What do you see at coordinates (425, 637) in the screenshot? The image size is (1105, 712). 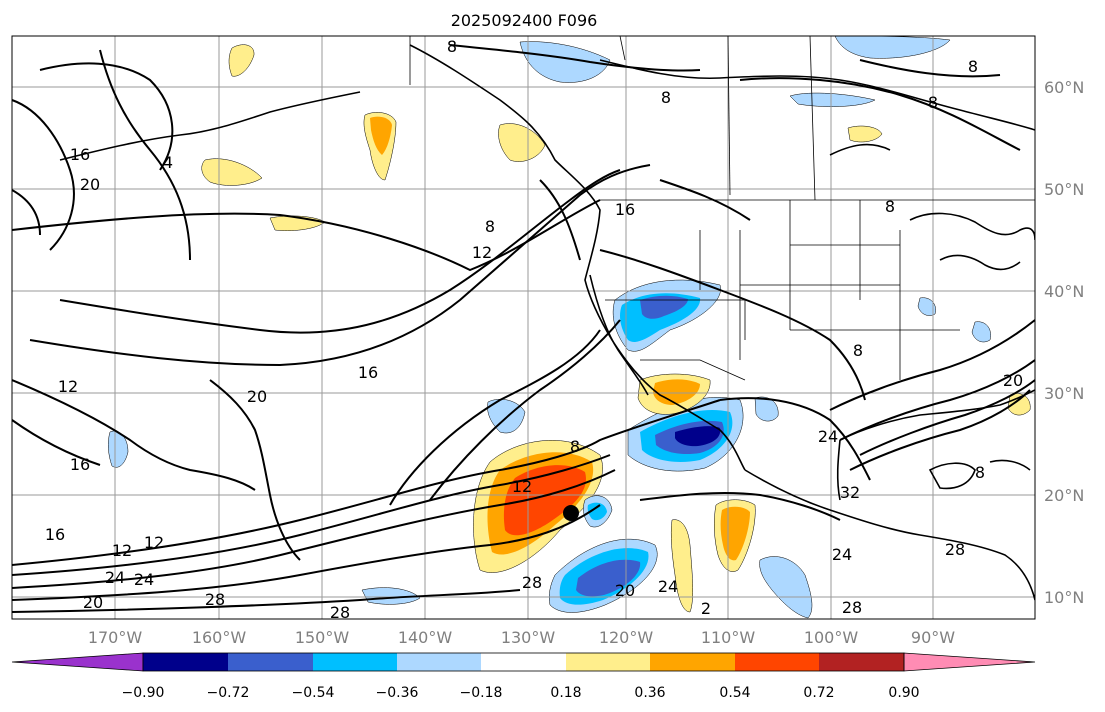 I see `lon-label: 140°W` at bounding box center [425, 637].